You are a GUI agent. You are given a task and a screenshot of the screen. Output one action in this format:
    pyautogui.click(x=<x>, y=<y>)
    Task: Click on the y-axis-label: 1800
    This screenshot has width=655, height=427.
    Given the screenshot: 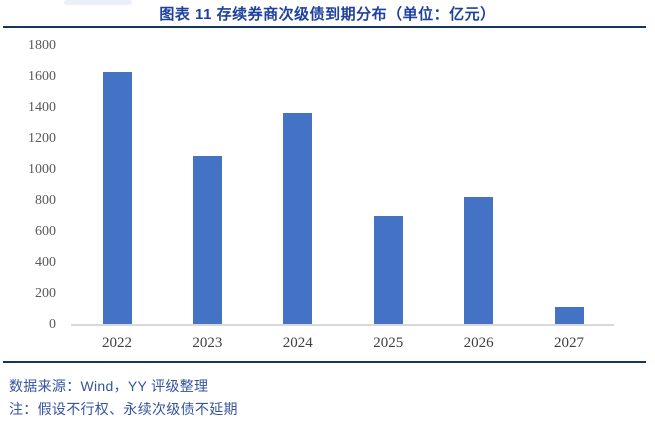 What is the action you would take?
    pyautogui.click(x=42, y=45)
    